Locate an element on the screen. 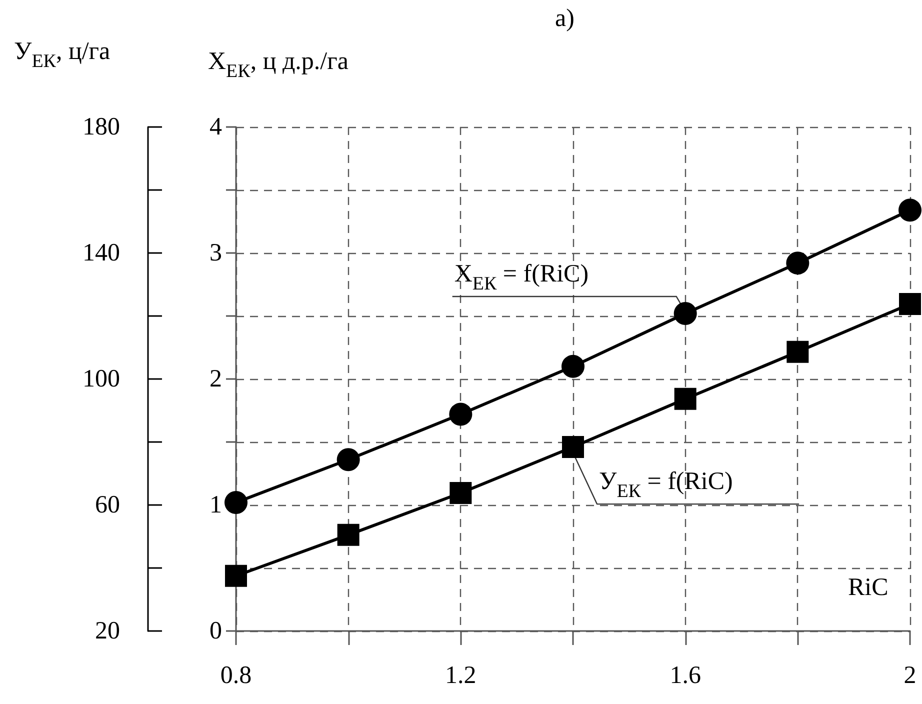 The height and width of the screenshot is (704, 922). x-tick-label: 1.2 is located at coordinates (460, 675).